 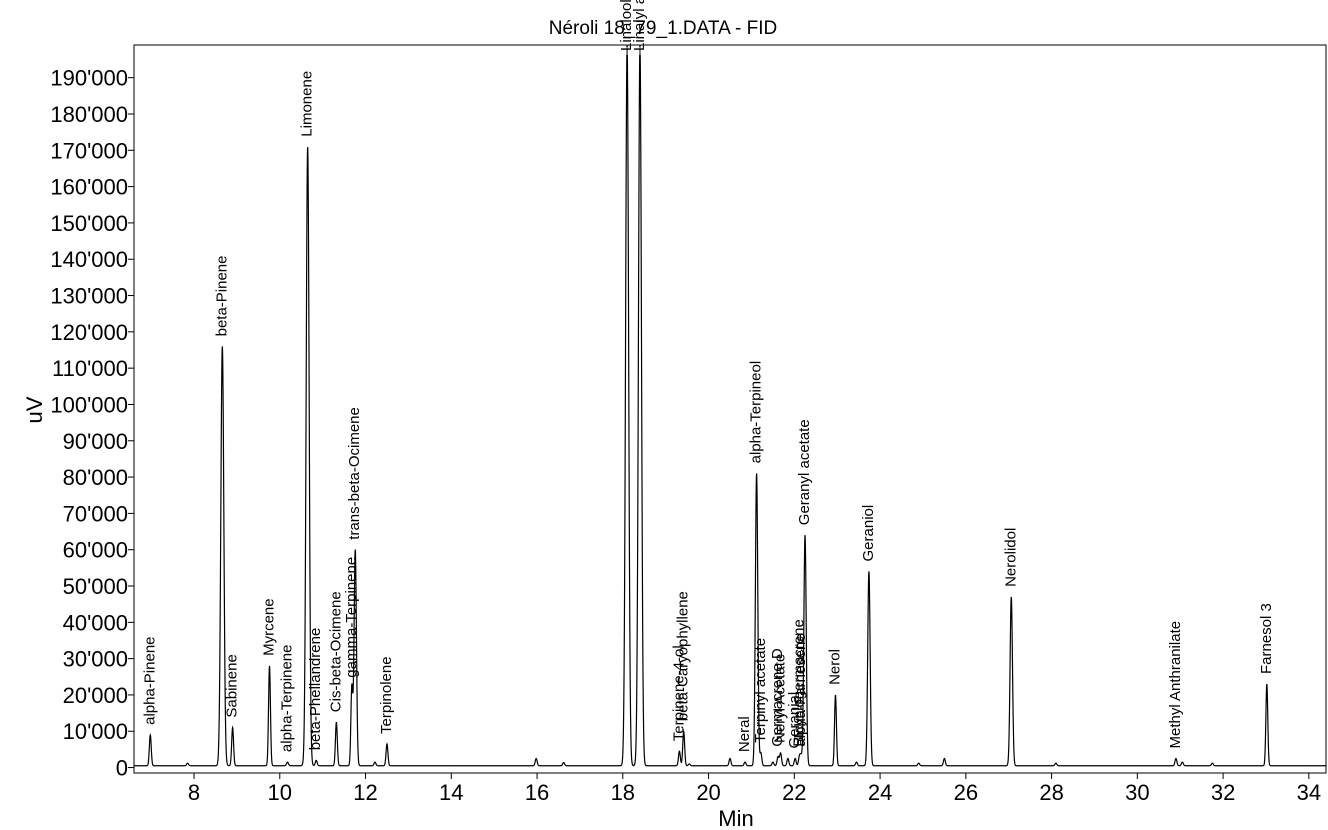 What do you see at coordinates (280, 792) in the screenshot?
I see `x-tick-label-1: 10` at bounding box center [280, 792].